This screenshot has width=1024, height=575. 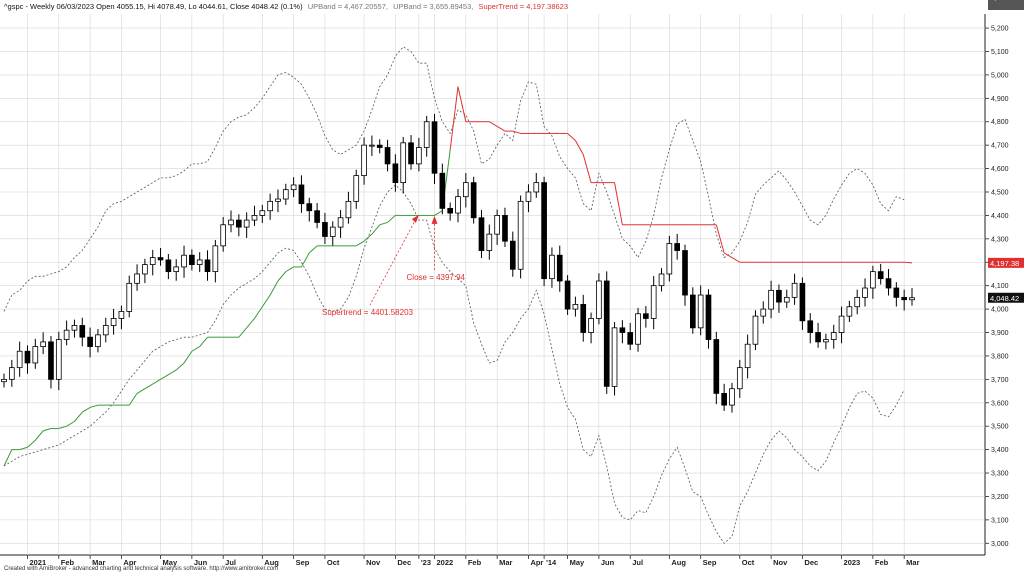 What do you see at coordinates (1000, 99) in the screenshot?
I see `y-tick-label: 4,900` at bounding box center [1000, 99].